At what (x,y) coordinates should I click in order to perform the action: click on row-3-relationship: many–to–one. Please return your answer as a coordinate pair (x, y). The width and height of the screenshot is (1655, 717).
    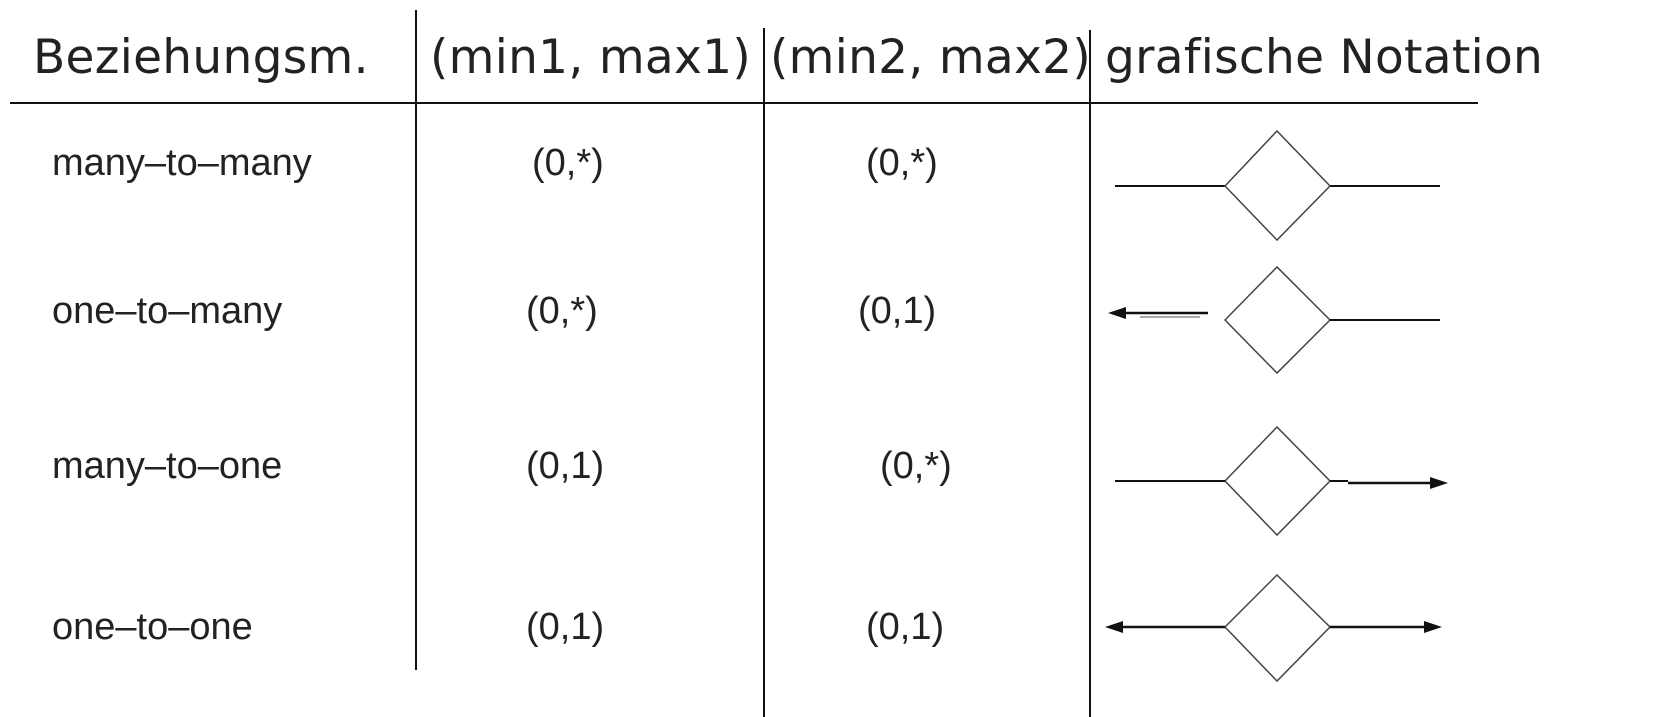
    Looking at the image, I should click on (167, 466).